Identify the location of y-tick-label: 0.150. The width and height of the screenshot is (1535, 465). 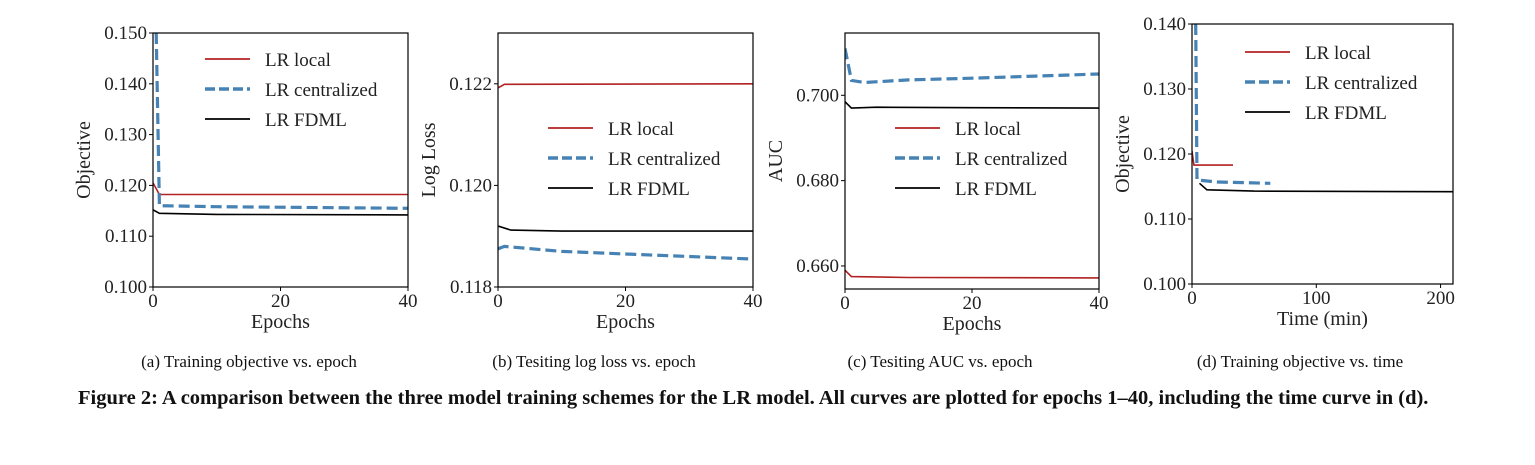
(125, 33).